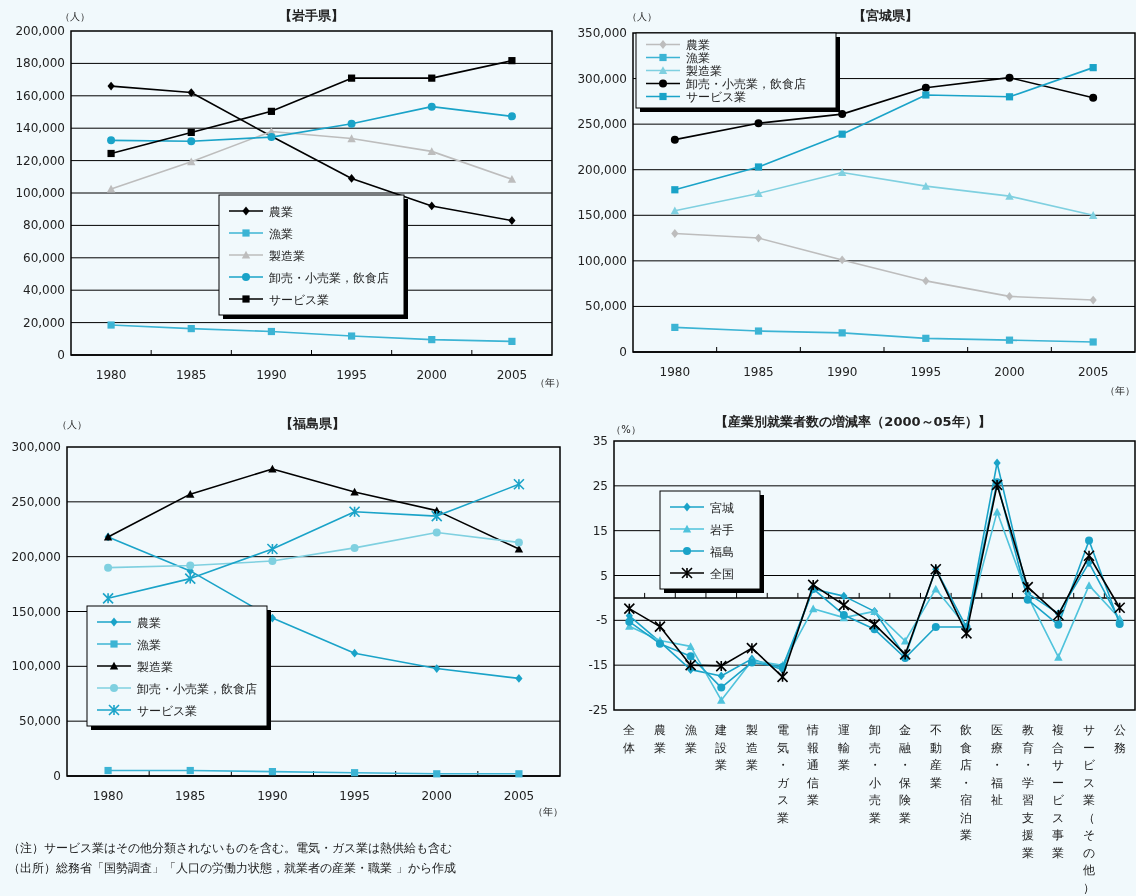  Describe the element at coordinates (935, 756) in the screenshot. I see `x-tick-label: 不動産業` at that location.